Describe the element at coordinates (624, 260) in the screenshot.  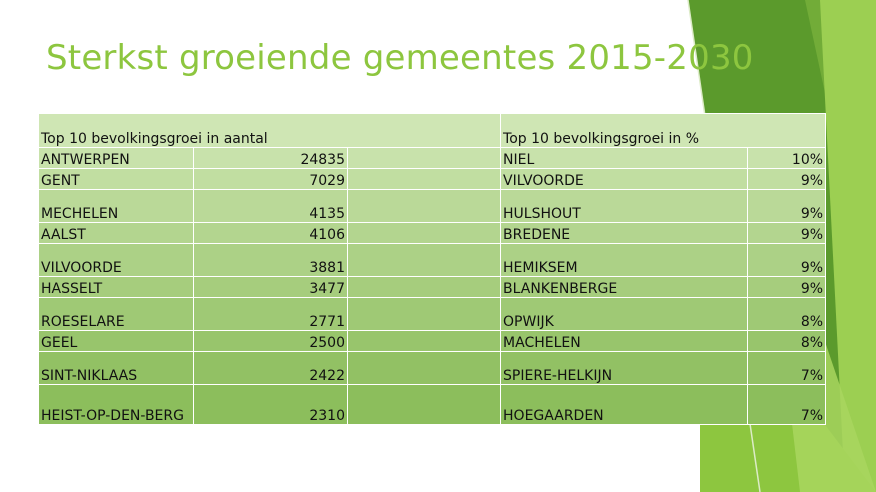
I see `municipality-percent-name: HEMIKSEM` at that location.